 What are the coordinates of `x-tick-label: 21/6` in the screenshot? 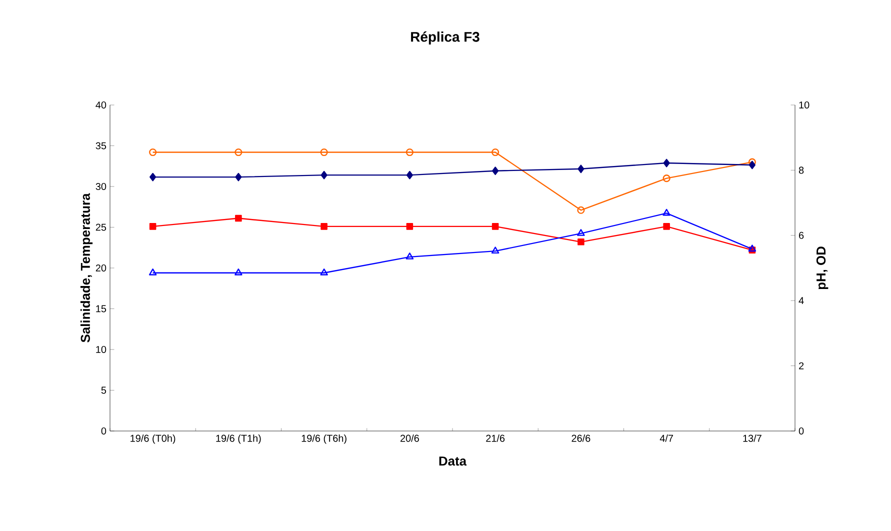 It's located at (495, 438).